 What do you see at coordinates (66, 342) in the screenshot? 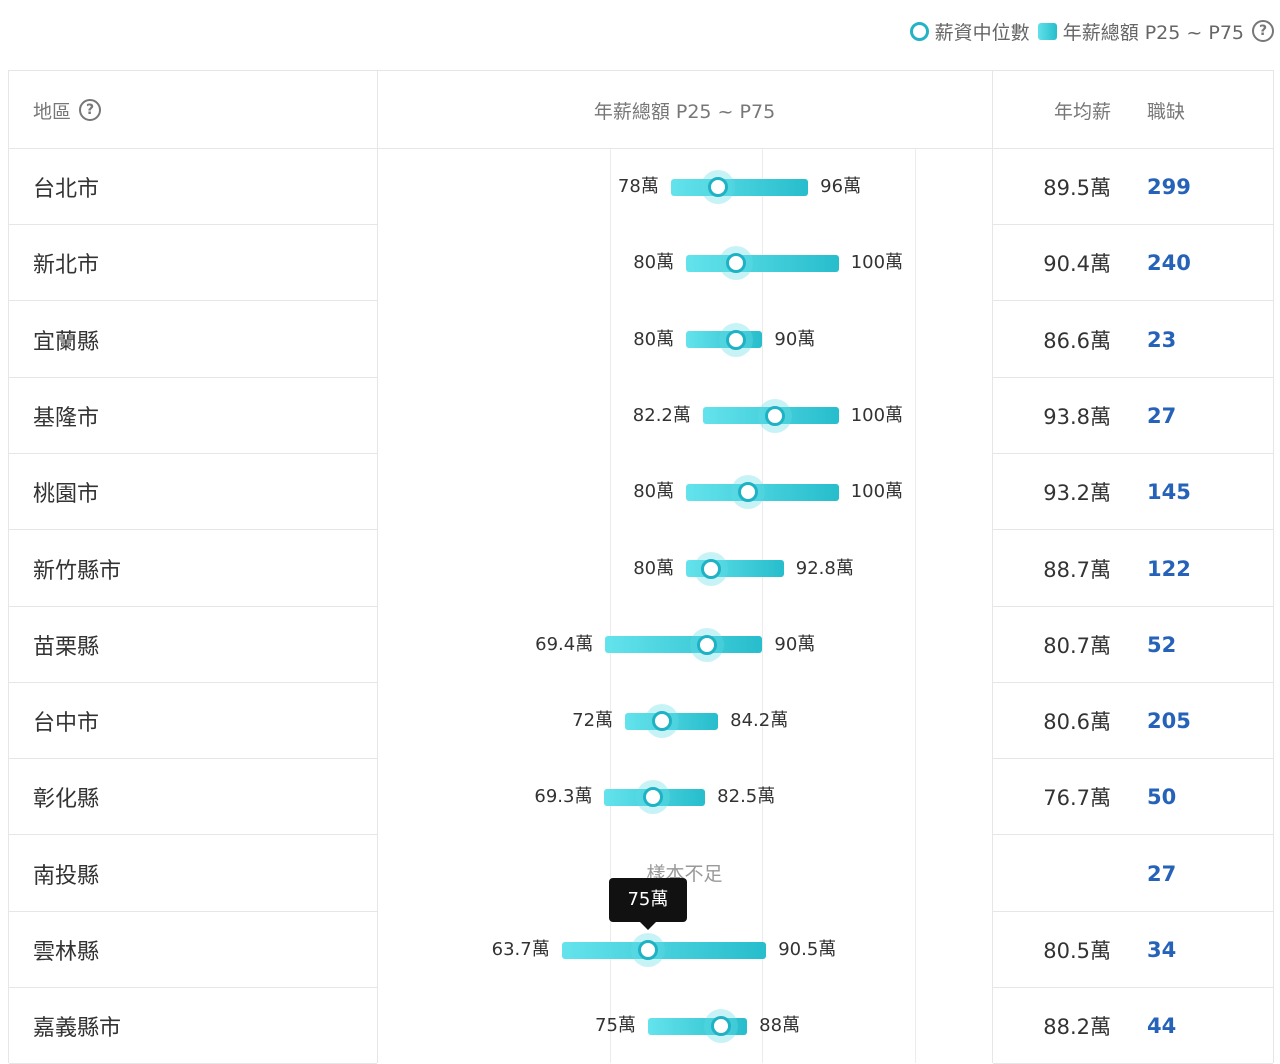
I see `region-name: 宜蘭縣` at bounding box center [66, 342].